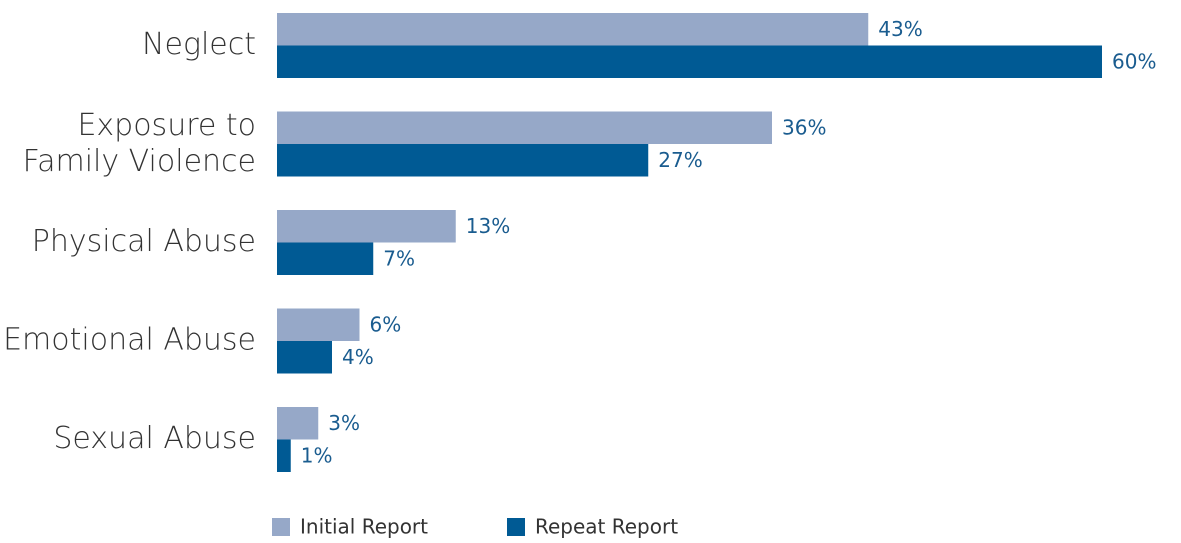 This screenshot has height=543, width=1181. What do you see at coordinates (199, 44) in the screenshot?
I see `category-label: Neglect` at bounding box center [199, 44].